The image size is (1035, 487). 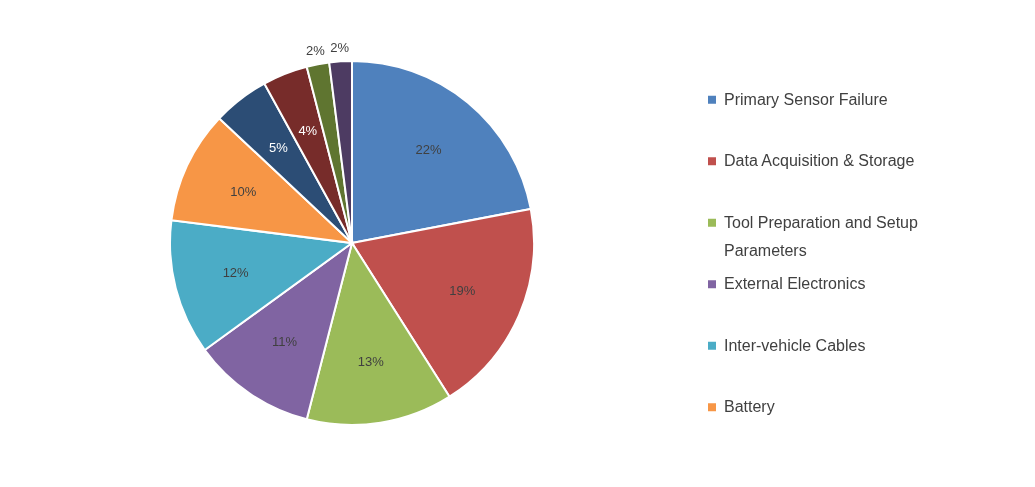 What do you see at coordinates (371, 361) in the screenshot?
I see `data-label: 13%` at bounding box center [371, 361].